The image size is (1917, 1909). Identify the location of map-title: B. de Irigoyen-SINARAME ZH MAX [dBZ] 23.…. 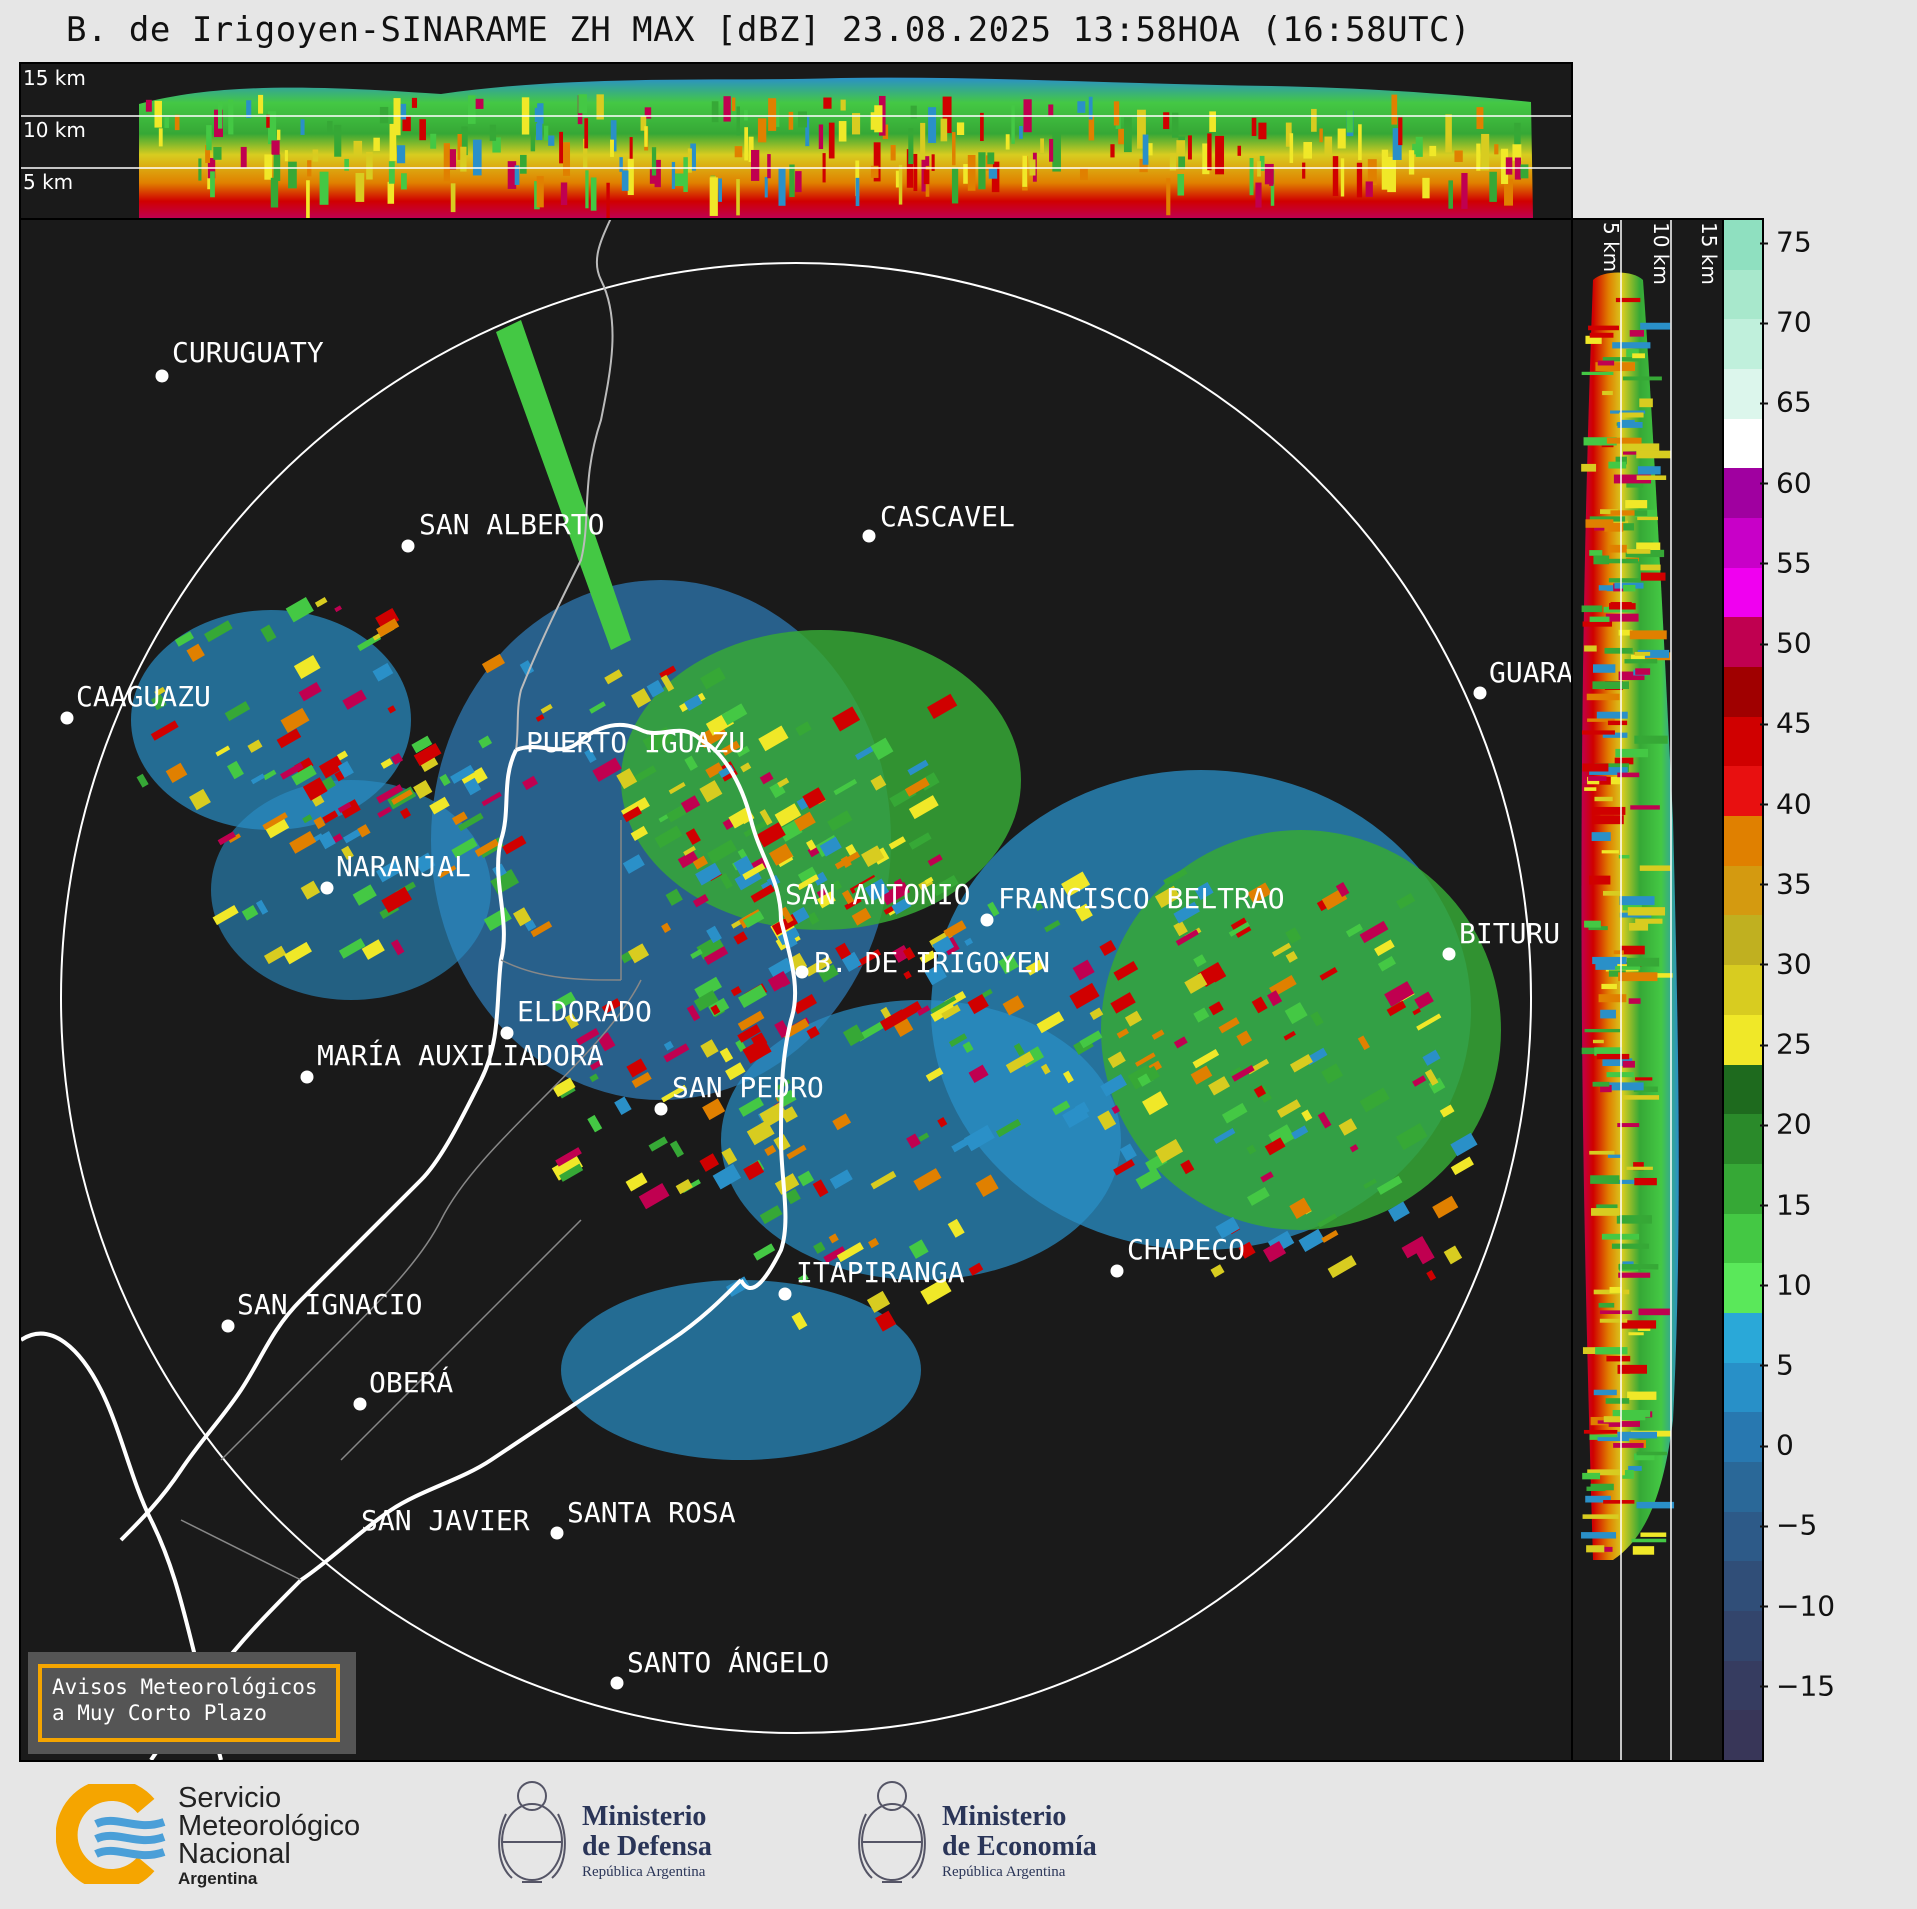
(768, 30).